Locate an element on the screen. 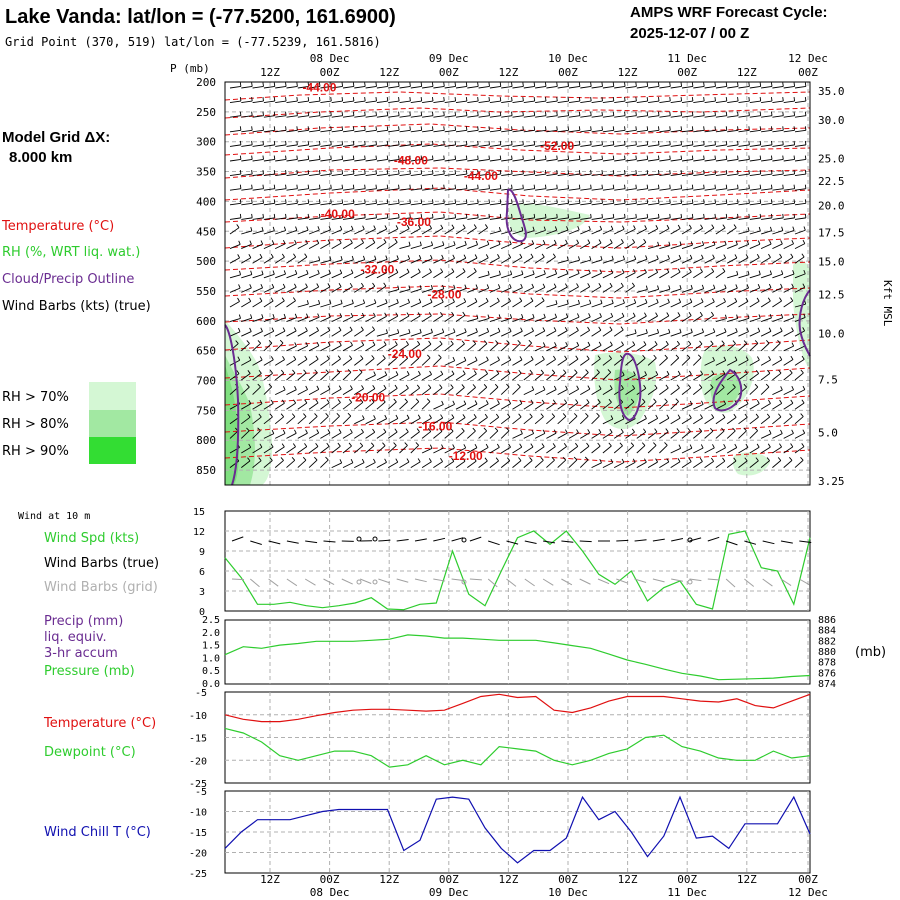 The width and height of the screenshot is (900, 900). surface-wind-barb is located at coordinates (731, 543).